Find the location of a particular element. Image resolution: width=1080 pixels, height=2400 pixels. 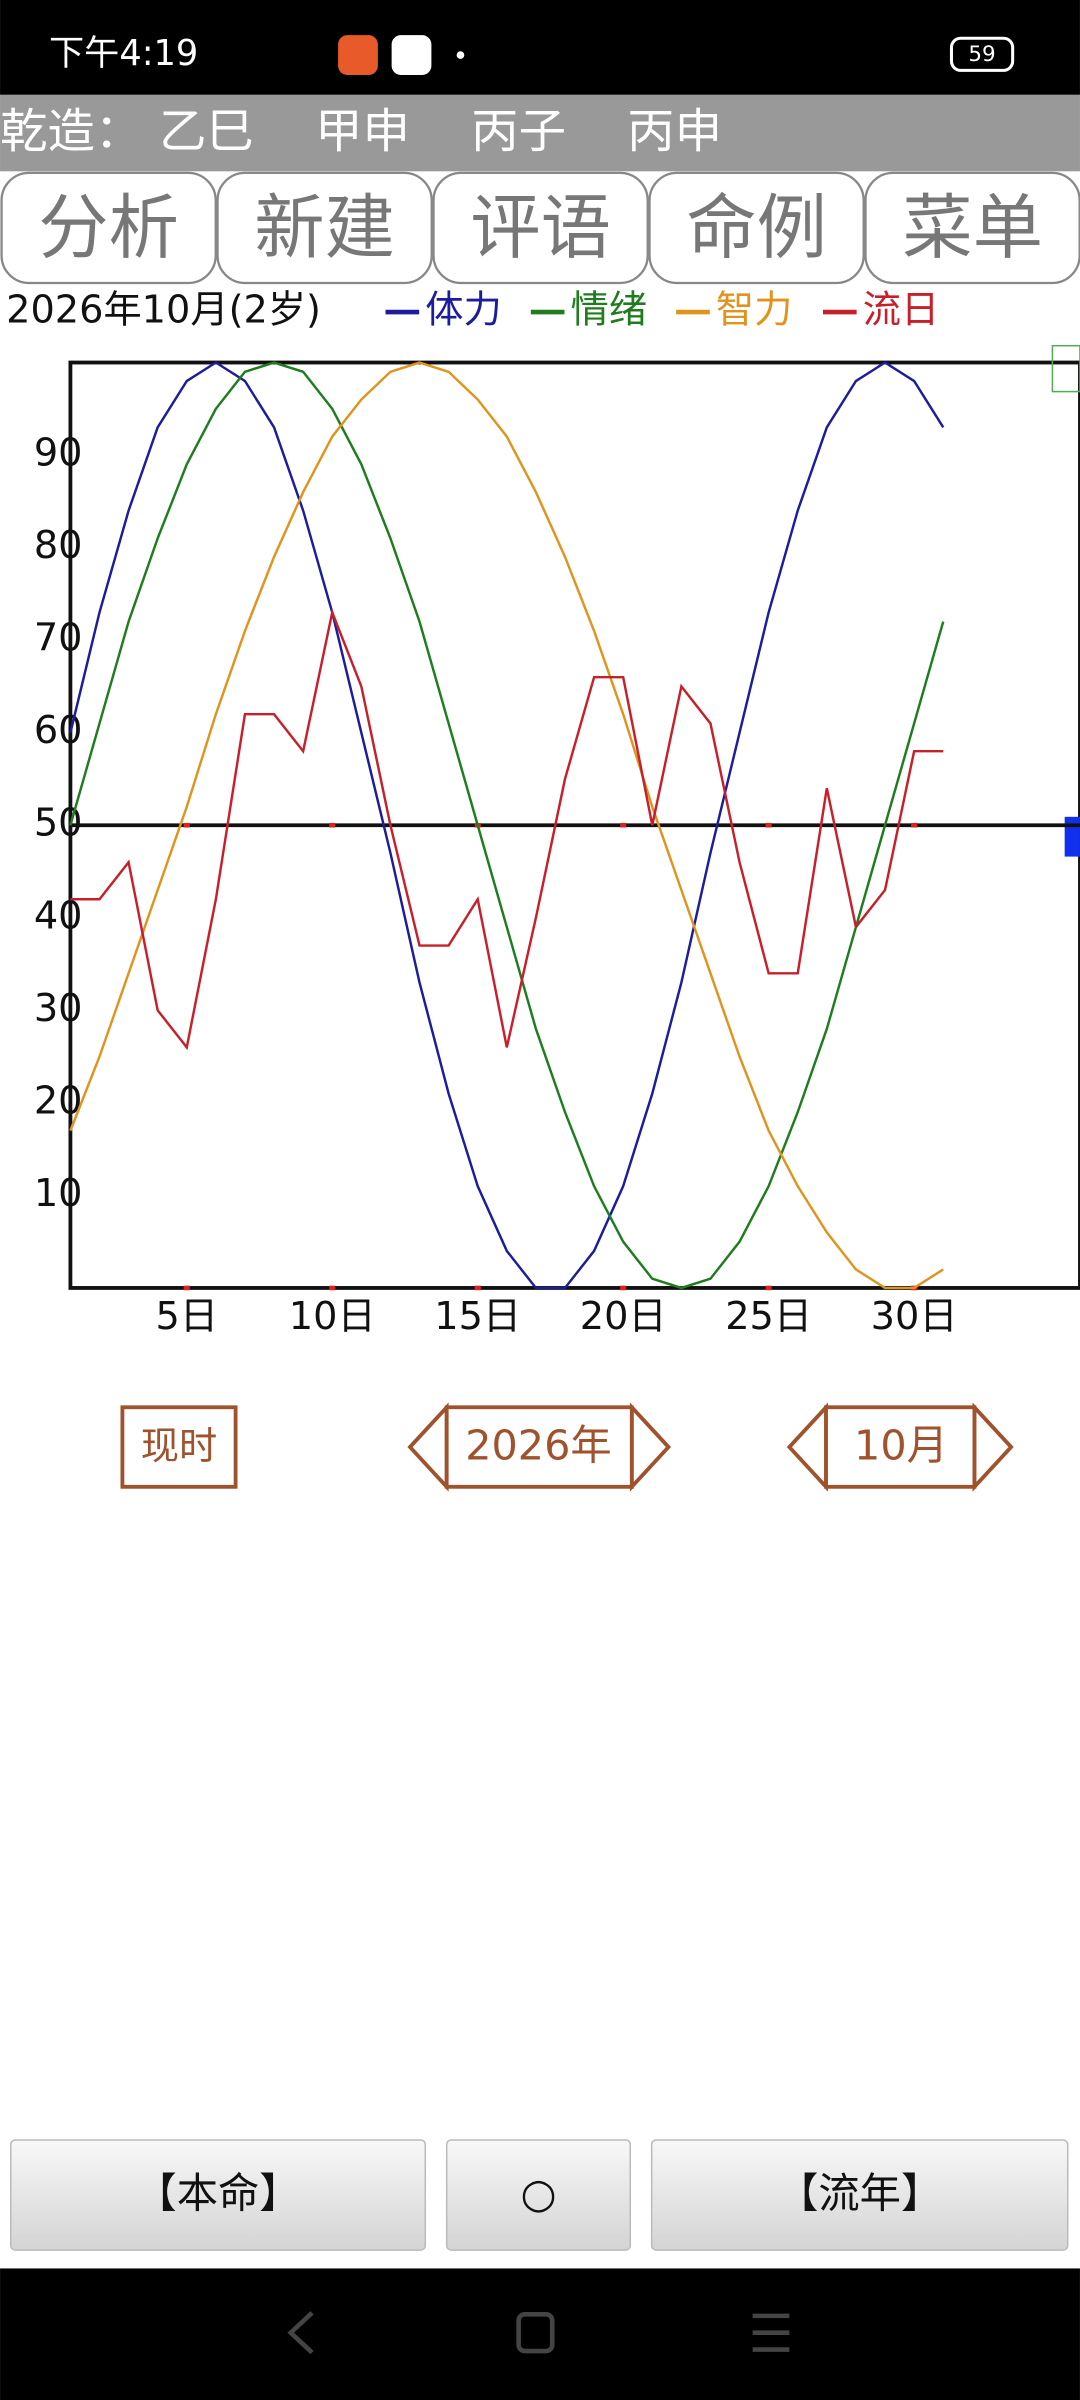

nav-home is located at coordinates (535, 2333).